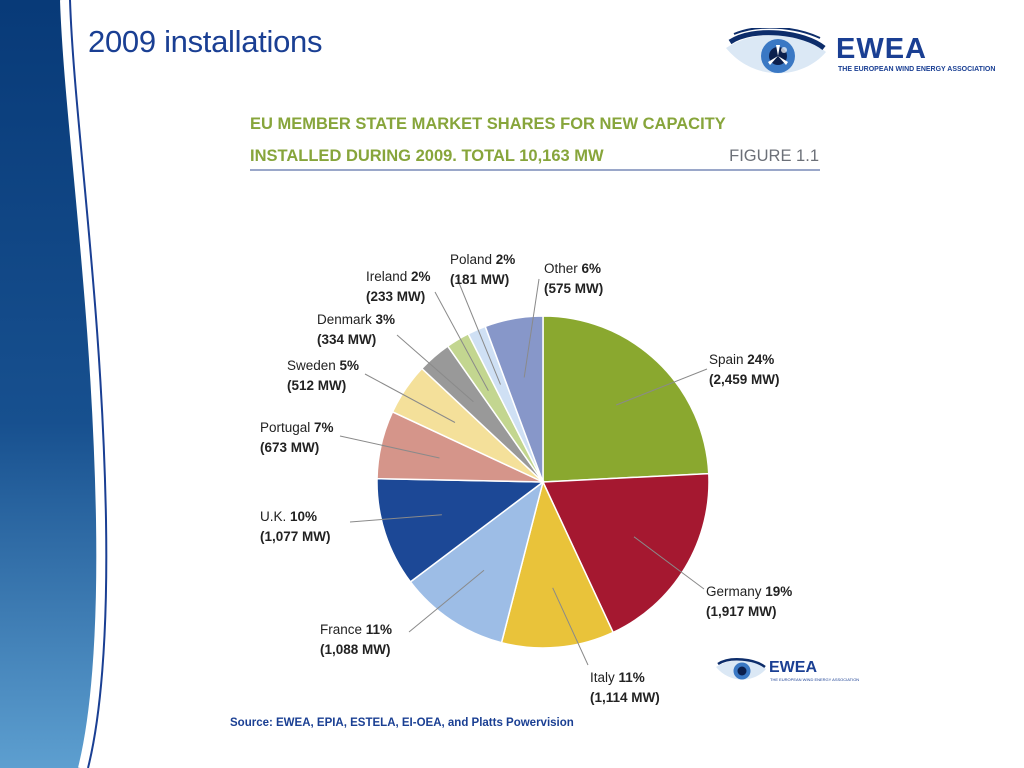 The height and width of the screenshot is (768, 1024). I want to click on slice-label-mw: (334 MW), so click(347, 339).